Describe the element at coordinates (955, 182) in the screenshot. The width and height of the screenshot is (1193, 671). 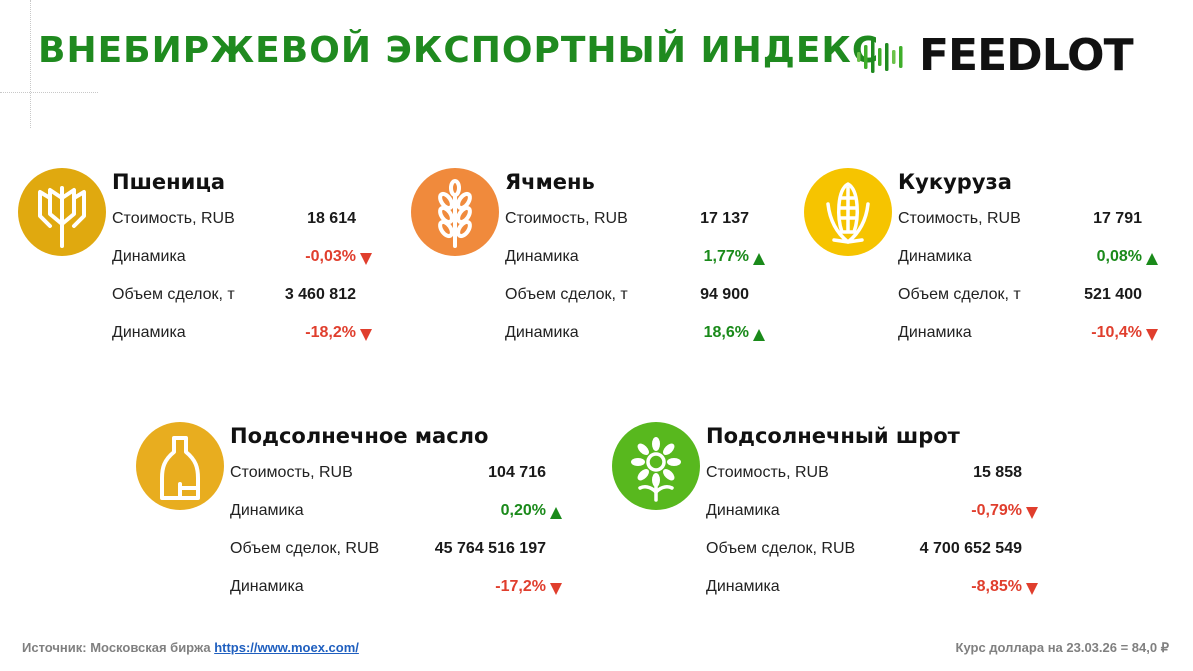
I see `card-title: Кукуруза` at that location.